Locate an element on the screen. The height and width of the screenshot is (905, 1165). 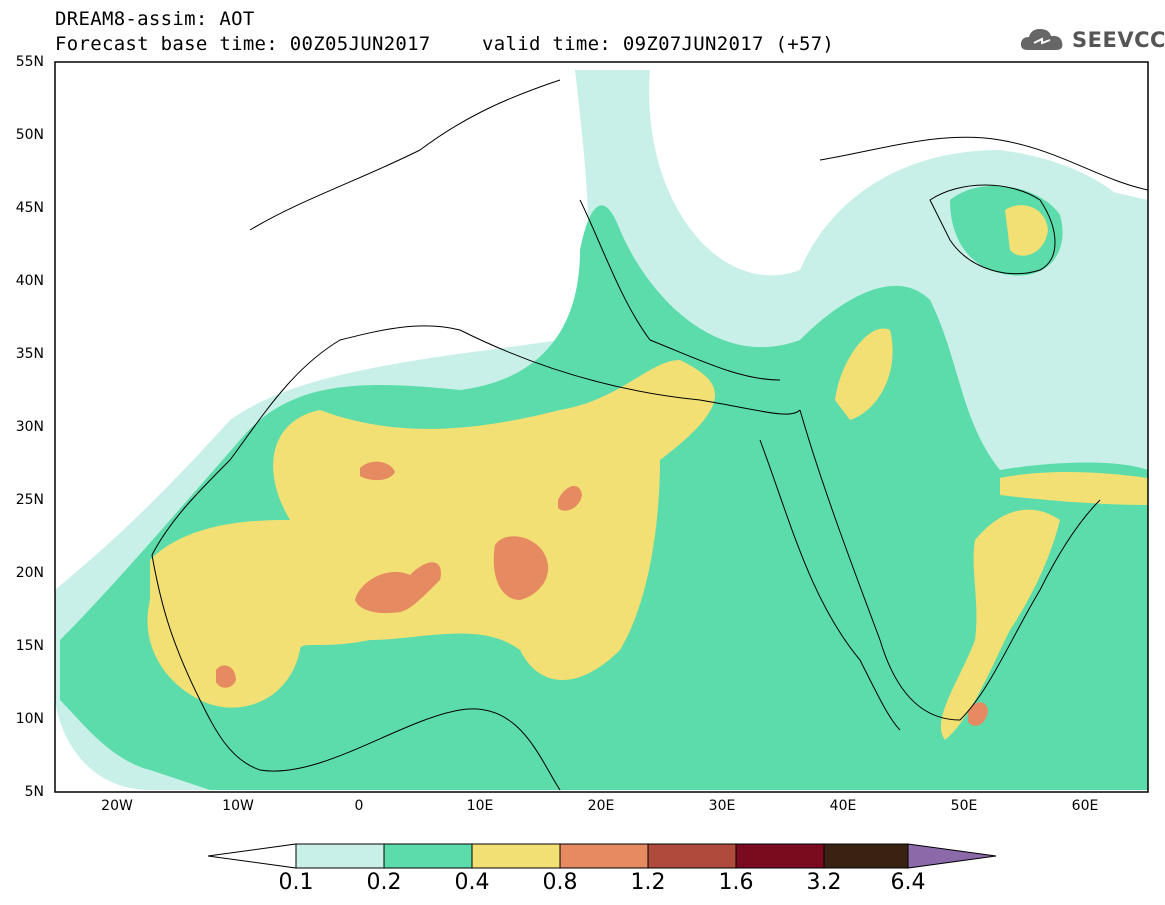
lon-label: 40E is located at coordinates (843, 806).